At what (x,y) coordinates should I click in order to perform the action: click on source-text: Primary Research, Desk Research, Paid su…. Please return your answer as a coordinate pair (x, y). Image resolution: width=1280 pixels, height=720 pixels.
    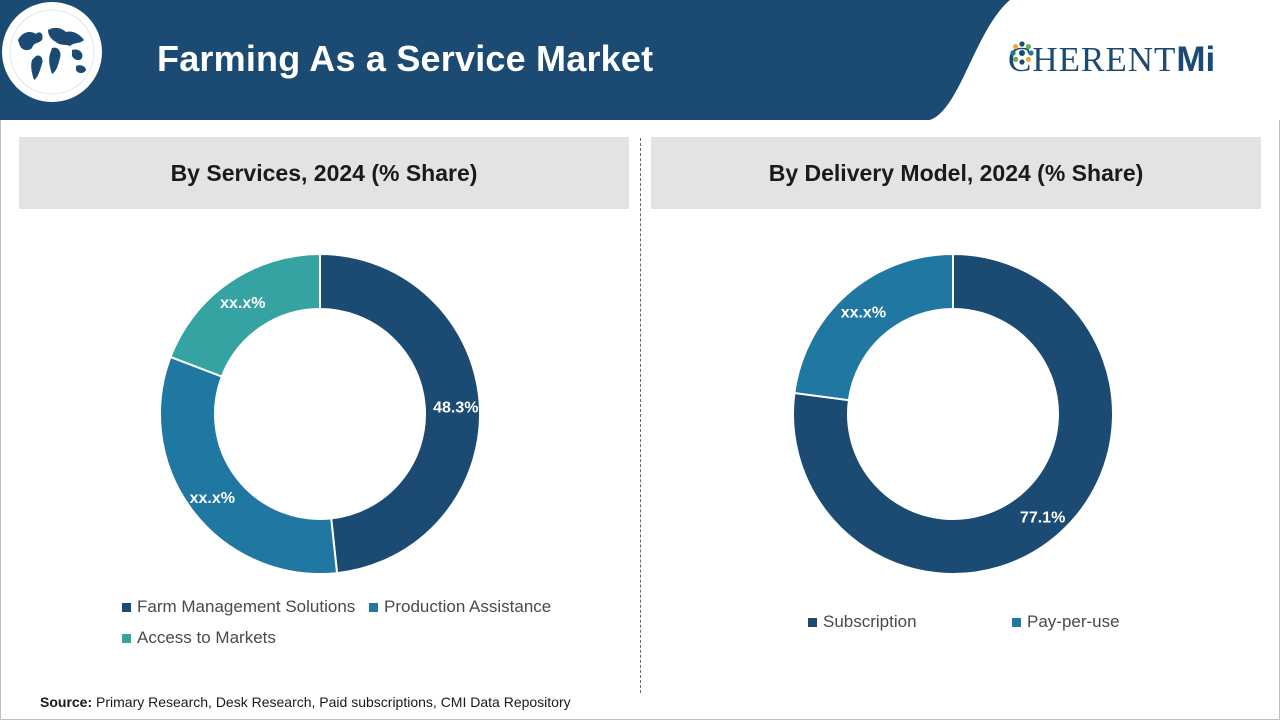
    Looking at the image, I should click on (333, 702).